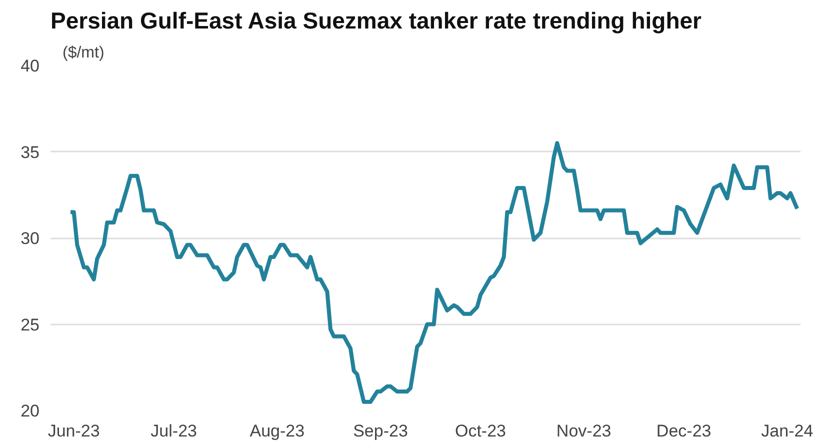 Image resolution: width=840 pixels, height=443 pixels. Describe the element at coordinates (30, 152) in the screenshot. I see `y-tick-label: 35` at that location.